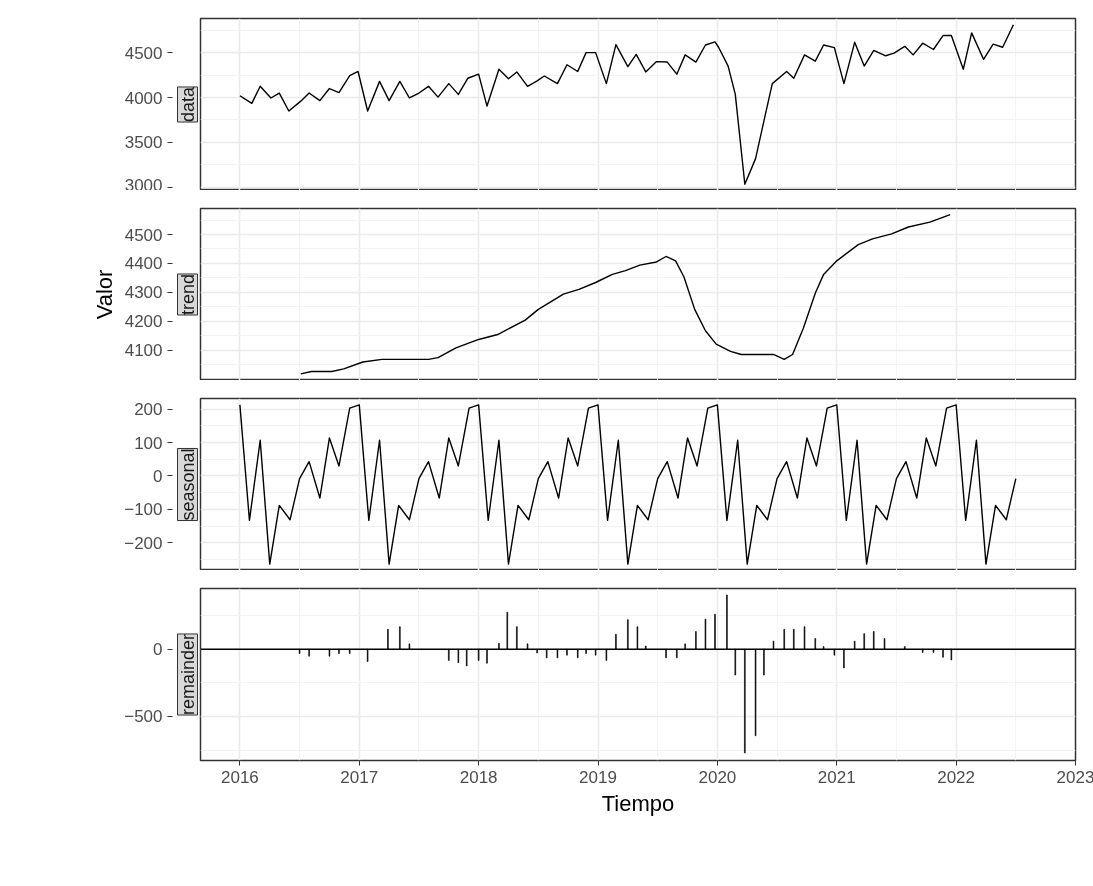  I want to click on x-tick-label: 2017, so click(359, 777).